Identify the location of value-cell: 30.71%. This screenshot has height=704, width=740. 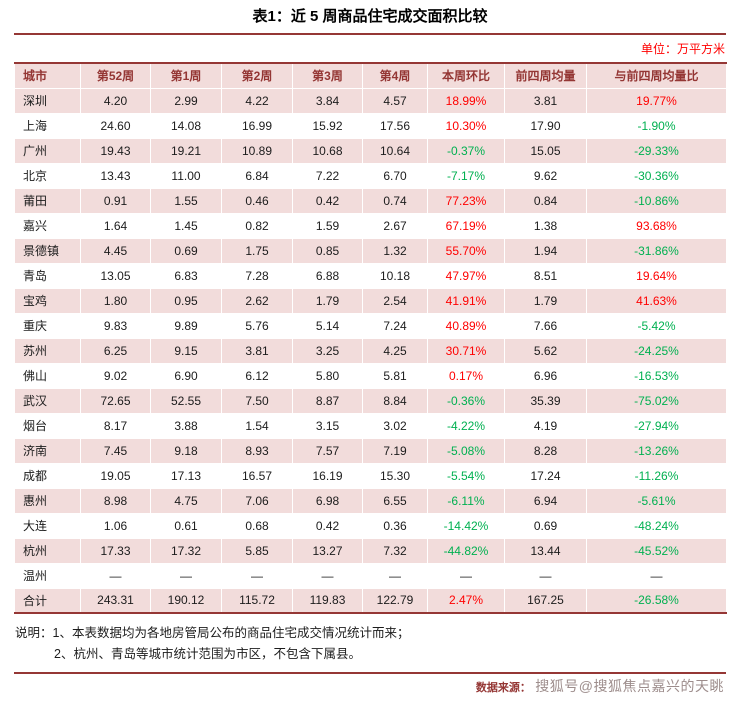
(466, 350).